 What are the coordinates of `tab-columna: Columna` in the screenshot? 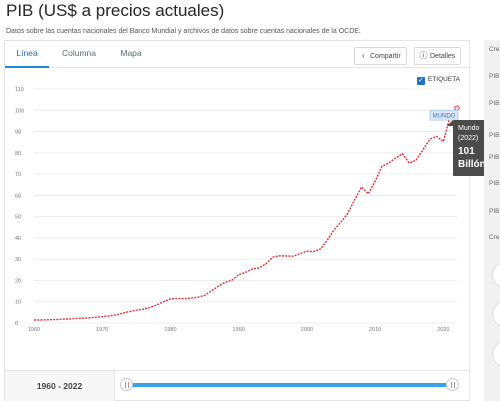 It's located at (79, 53).